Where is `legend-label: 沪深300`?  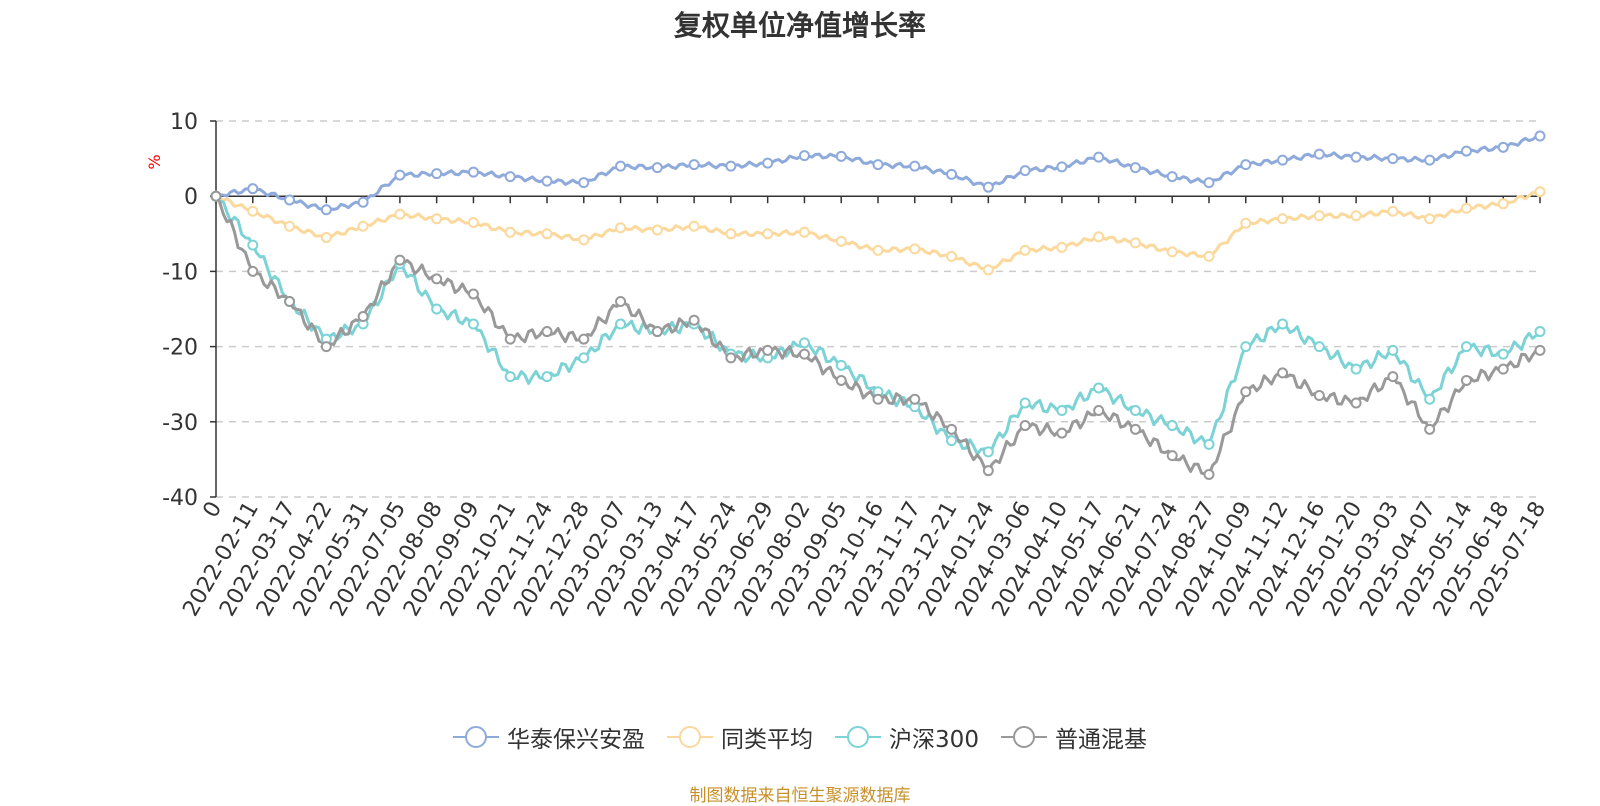
legend-label: 沪深300 is located at coordinates (934, 740).